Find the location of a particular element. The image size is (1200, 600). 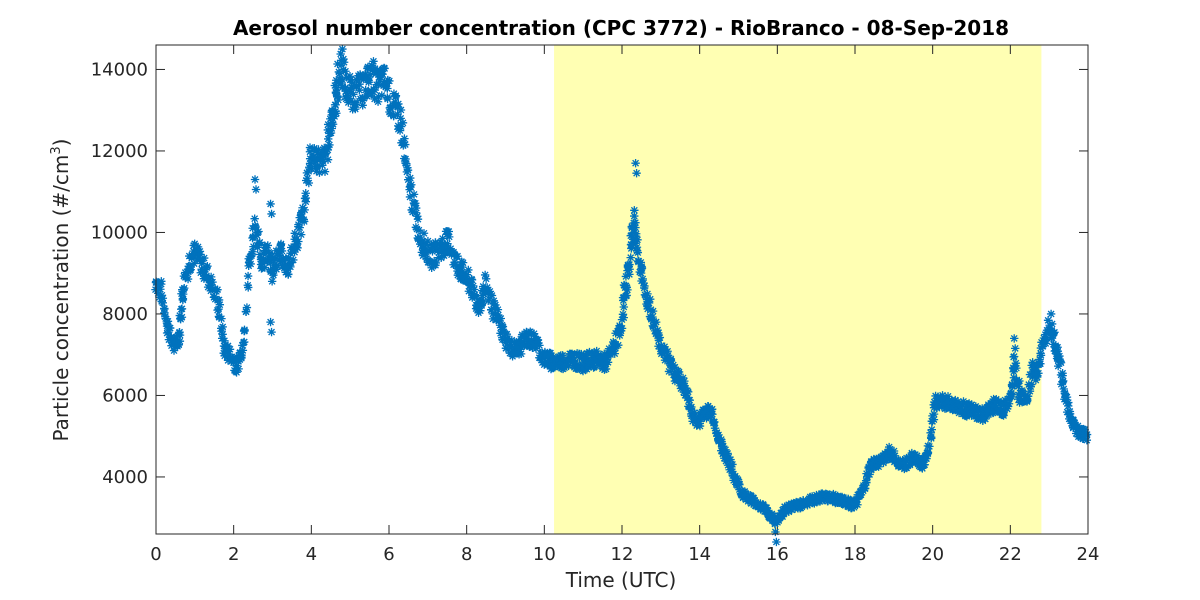

y-tick-label: 10000 is located at coordinates (119, 232).